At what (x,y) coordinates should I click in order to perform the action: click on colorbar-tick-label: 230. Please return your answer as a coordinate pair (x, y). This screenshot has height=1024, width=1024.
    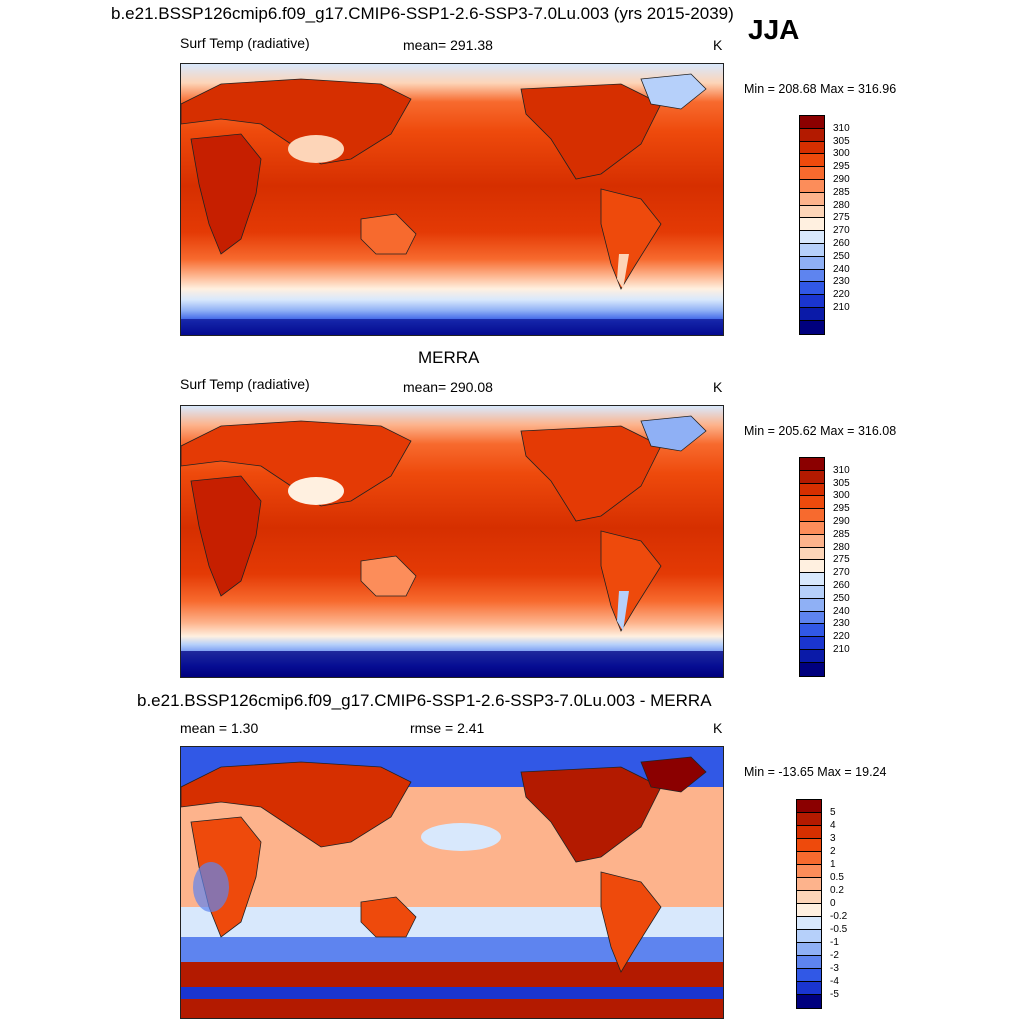
    Looking at the image, I should click on (841, 282).